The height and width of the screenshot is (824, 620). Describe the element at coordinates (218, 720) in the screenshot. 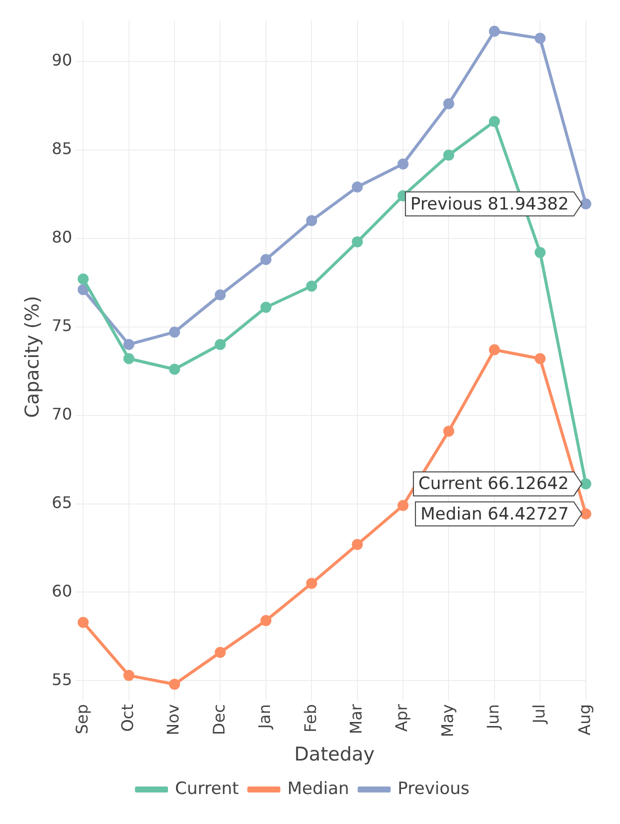

I see `x-tick-label: Dec` at that location.